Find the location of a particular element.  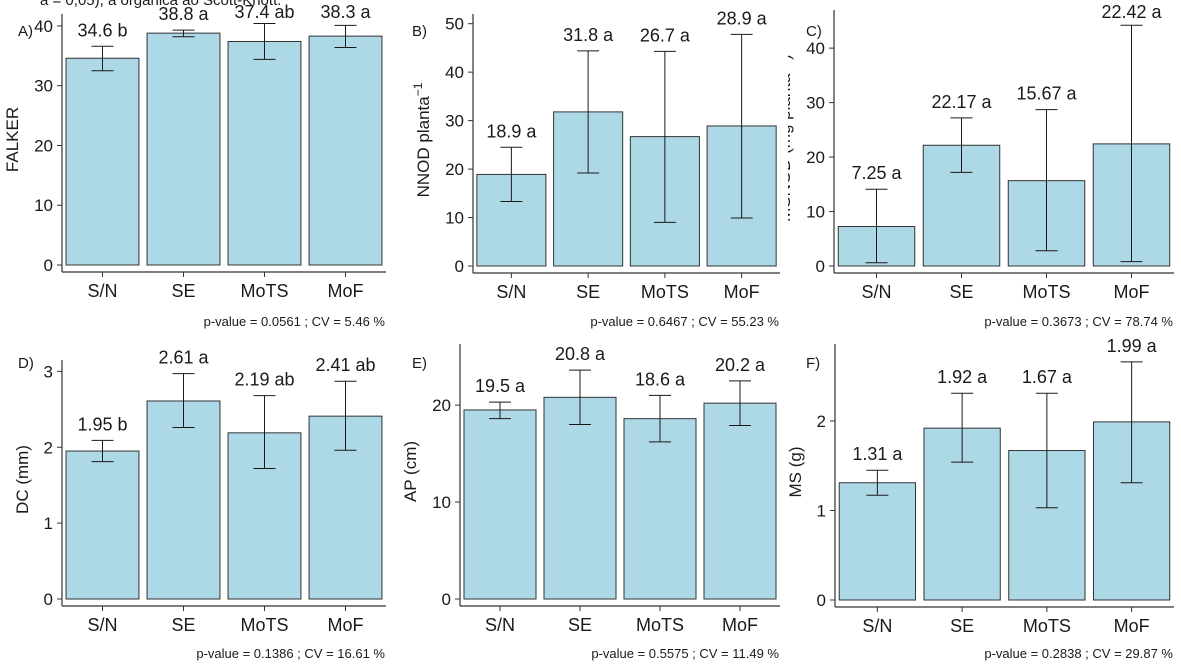

y-tick-label: 1 is located at coordinates (821, 510).